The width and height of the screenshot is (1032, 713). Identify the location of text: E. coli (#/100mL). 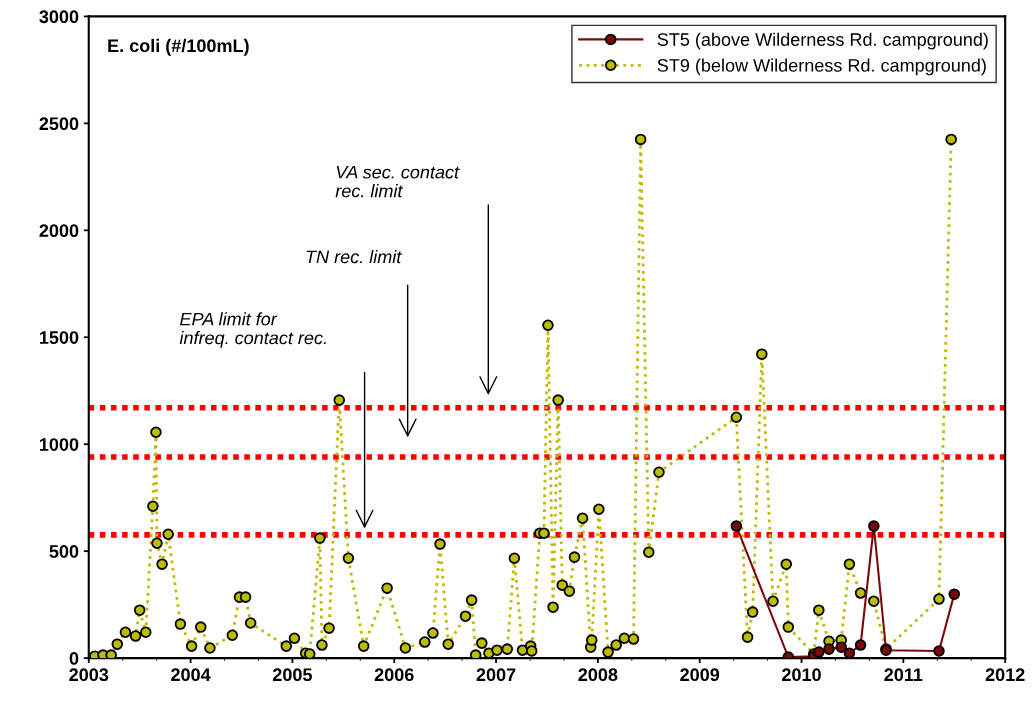
(178, 47).